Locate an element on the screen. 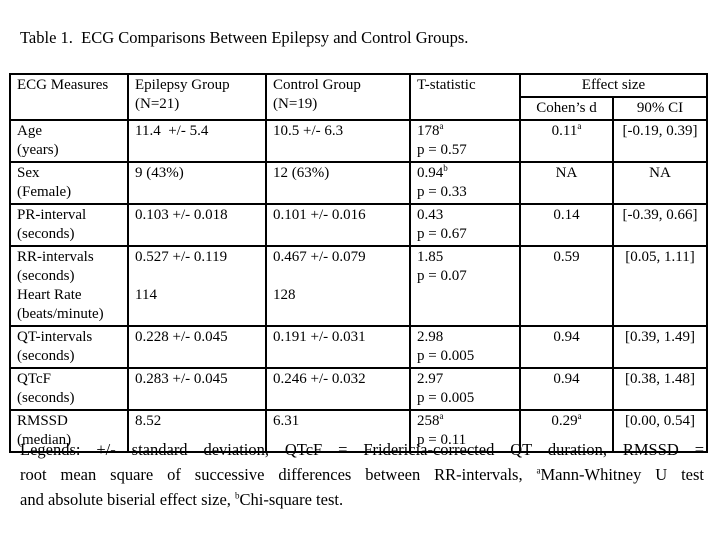  control-value-cell: 12 (63%) is located at coordinates (338, 183).